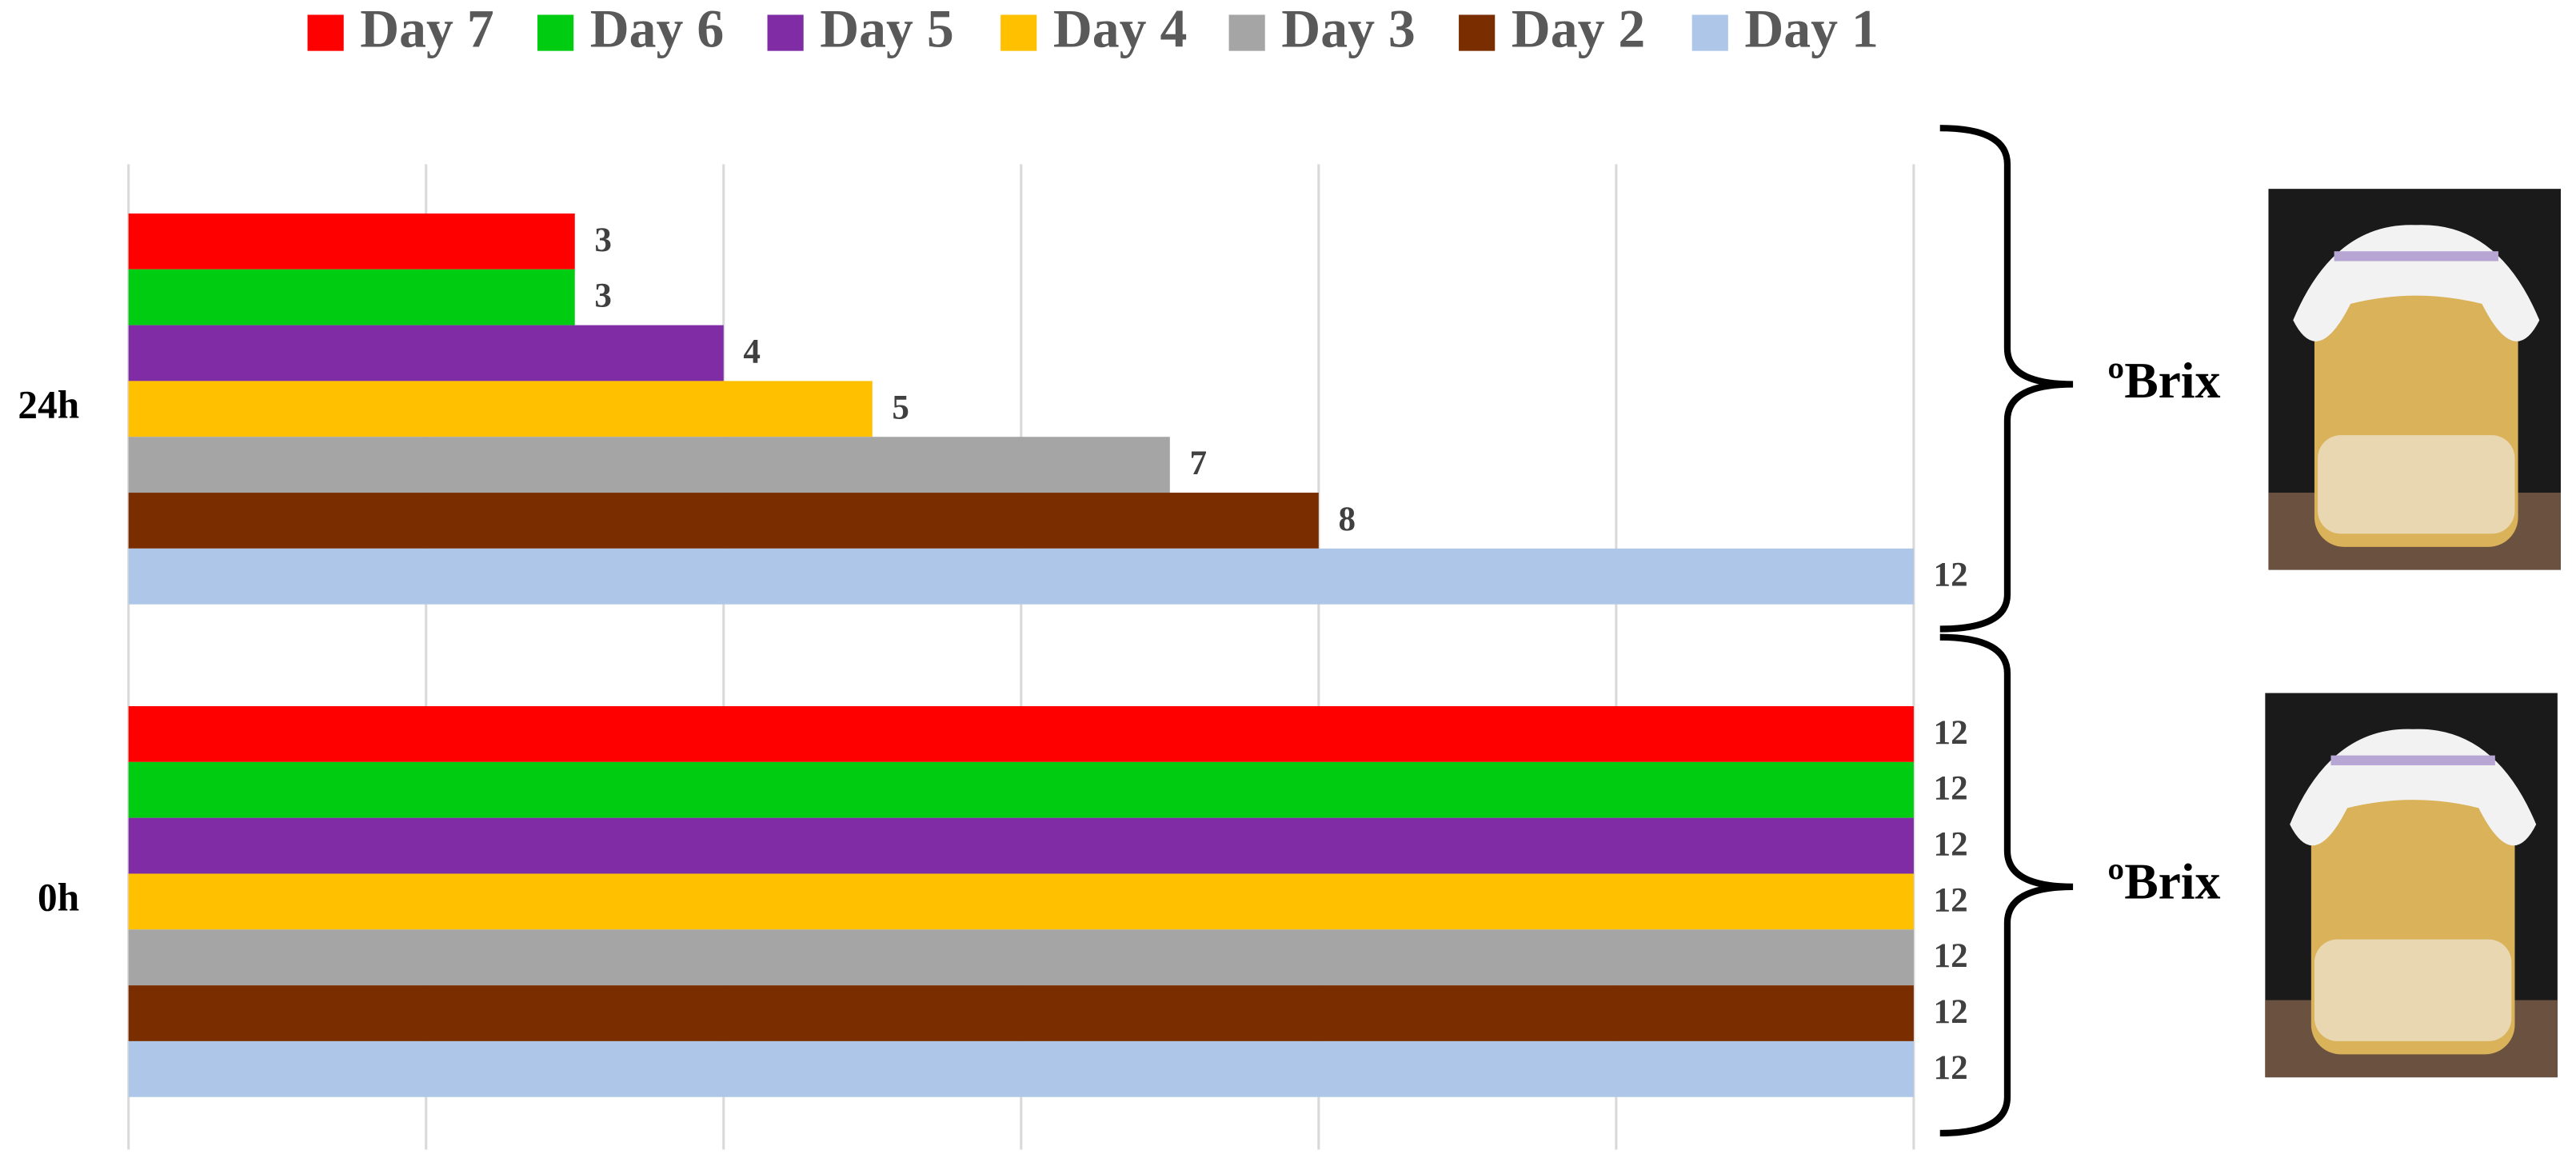 This screenshot has width=2576, height=1166. Describe the element at coordinates (48, 405) in the screenshot. I see `y-tick-label: 24h` at that location.